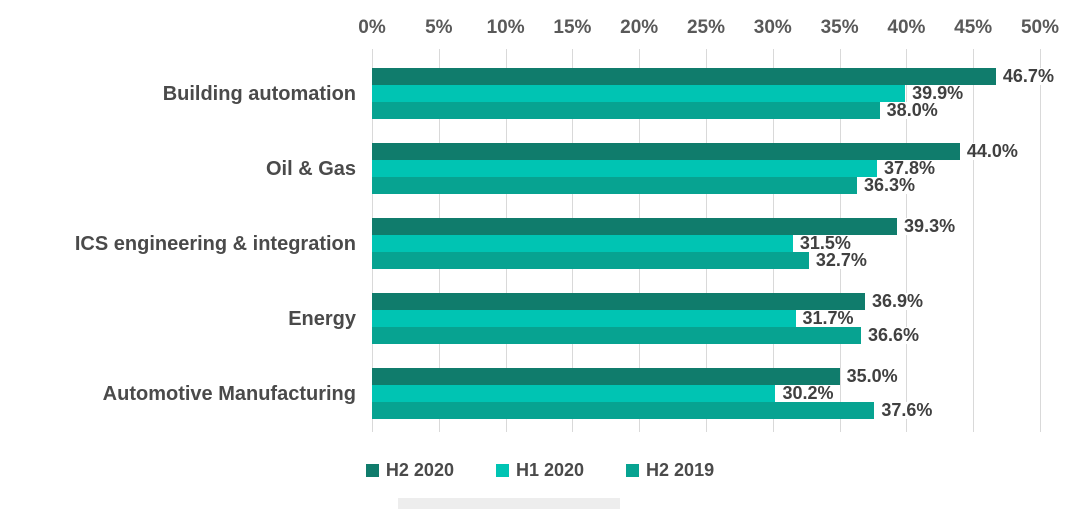  I want to click on x-axis-tick-label: 0%, so click(372, 27).